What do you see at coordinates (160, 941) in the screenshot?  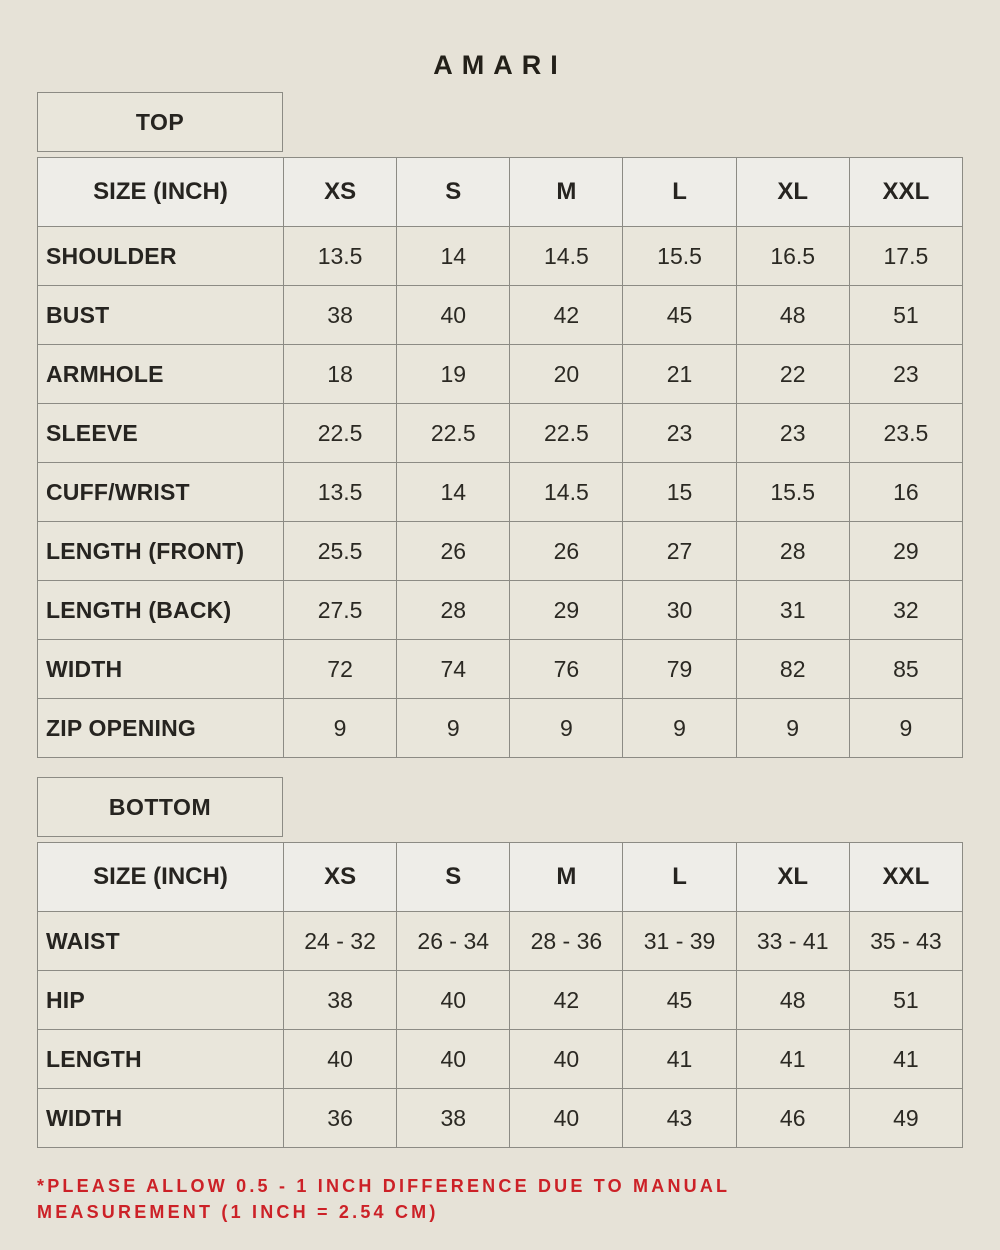 I see `measurement-label: WAIST` at bounding box center [160, 941].